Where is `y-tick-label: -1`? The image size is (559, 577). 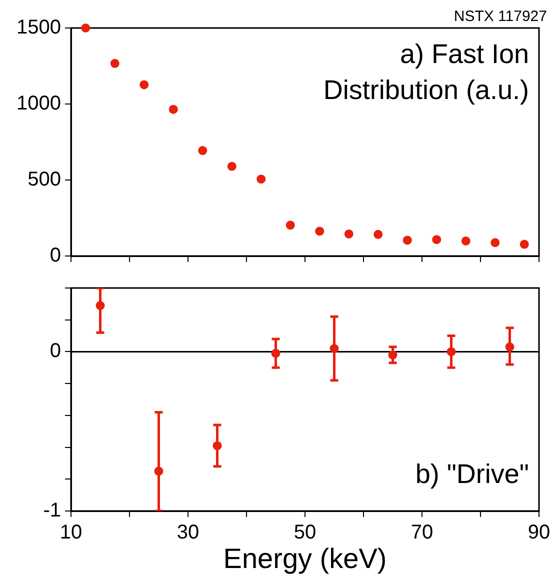 y-tick-label: -1 is located at coordinates (52, 511).